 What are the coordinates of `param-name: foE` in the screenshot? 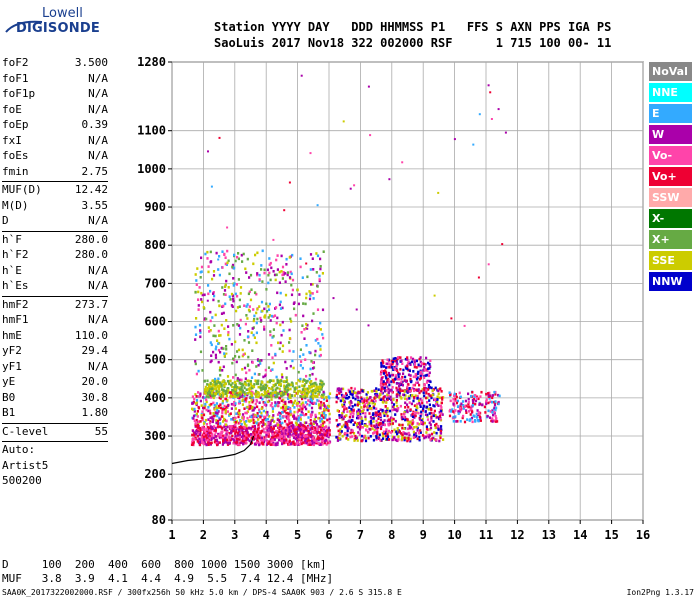 It's located at (12, 109).